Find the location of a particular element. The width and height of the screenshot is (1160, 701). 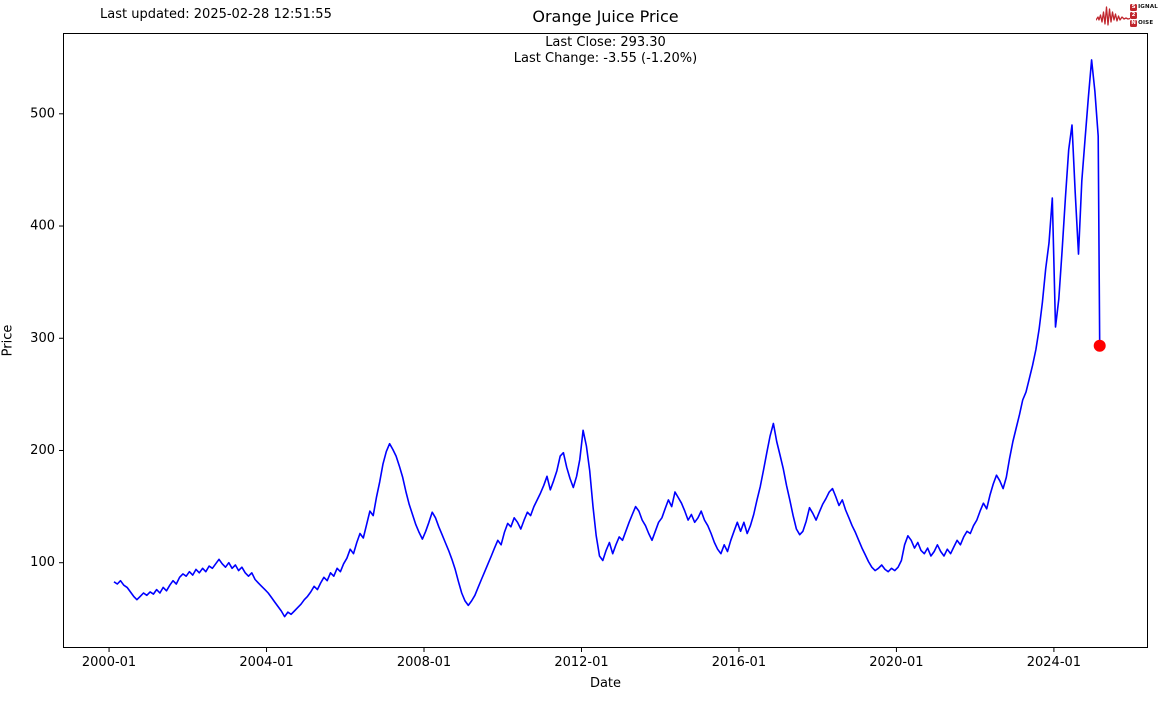

y-tick-label: 500 is located at coordinates (42, 113).